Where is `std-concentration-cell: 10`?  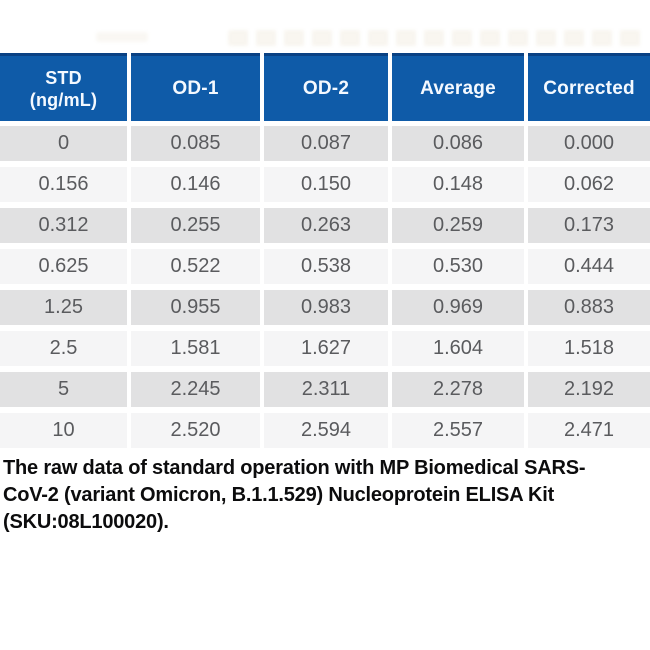 std-concentration-cell: 10 is located at coordinates (63, 430).